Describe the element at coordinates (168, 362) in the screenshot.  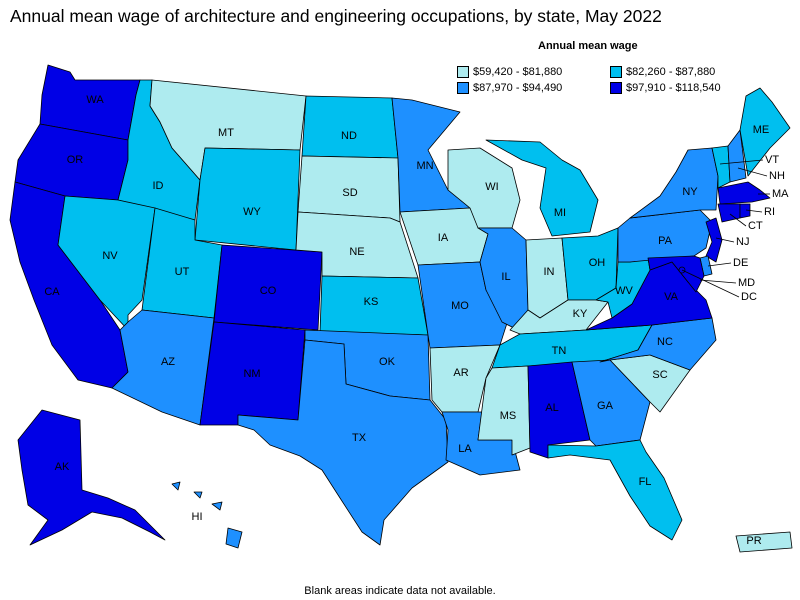
I see `label-az: AZ` at that location.